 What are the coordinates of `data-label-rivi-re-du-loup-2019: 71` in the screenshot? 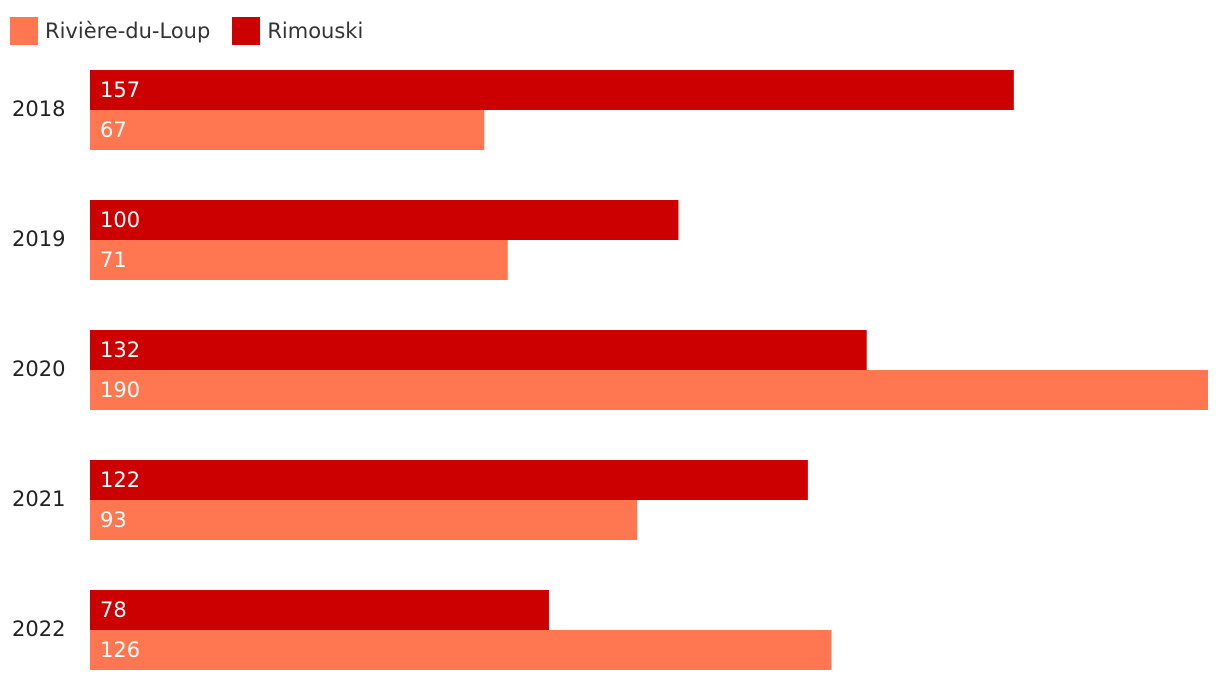 It's located at (113, 260).